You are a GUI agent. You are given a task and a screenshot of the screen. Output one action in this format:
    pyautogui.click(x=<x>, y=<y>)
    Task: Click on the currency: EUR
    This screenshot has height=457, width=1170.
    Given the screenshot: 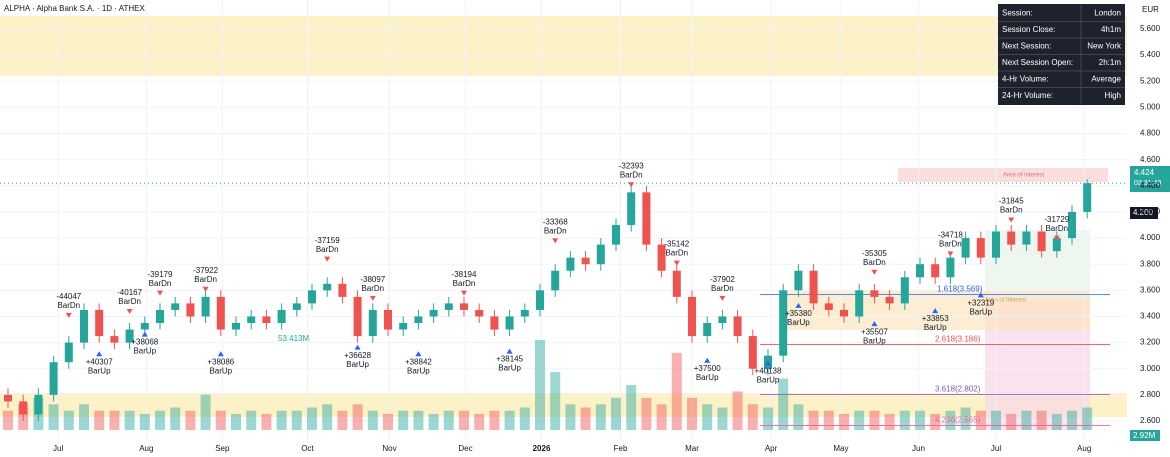 What is the action you would take?
    pyautogui.click(x=1150, y=9)
    